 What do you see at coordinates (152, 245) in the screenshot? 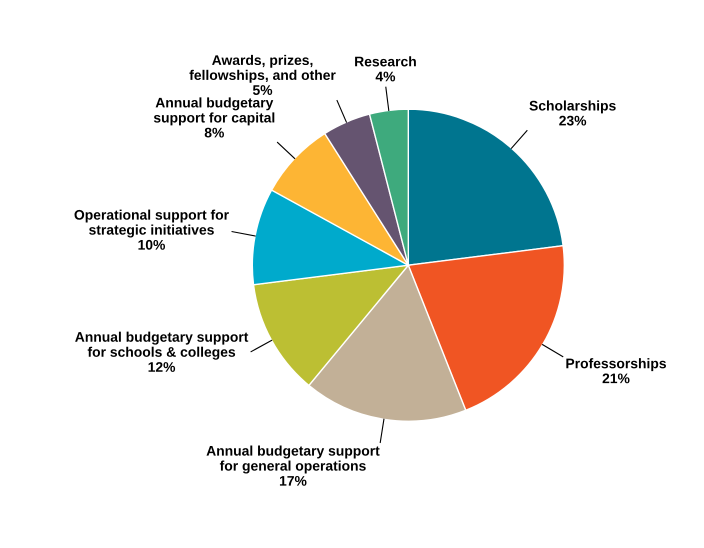
I see `data-label: 10%` at bounding box center [152, 245].